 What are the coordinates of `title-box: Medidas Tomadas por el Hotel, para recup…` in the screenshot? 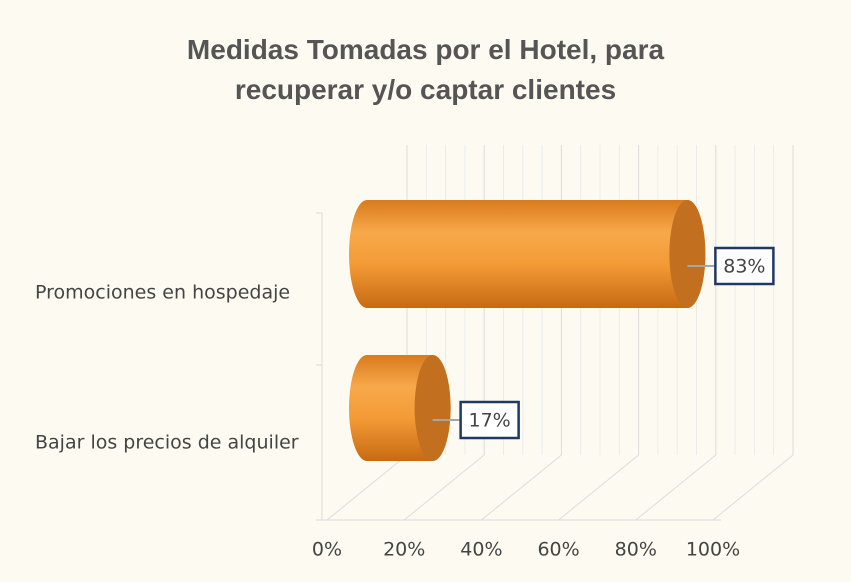 It's located at (425, 70).